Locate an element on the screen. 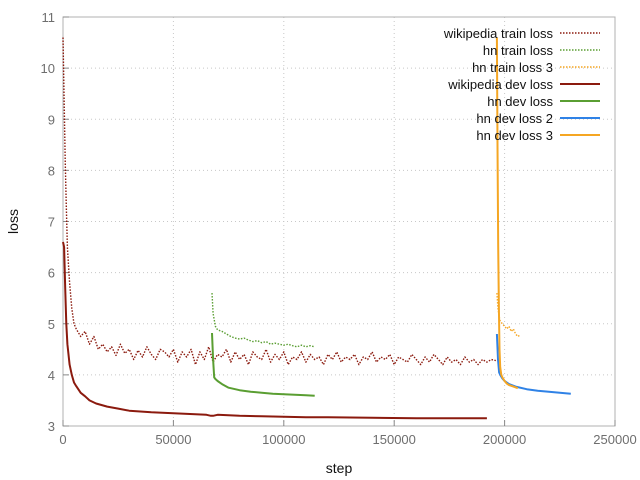 This screenshot has width=640, height=480. x-tick-label: 250000 is located at coordinates (614, 439).